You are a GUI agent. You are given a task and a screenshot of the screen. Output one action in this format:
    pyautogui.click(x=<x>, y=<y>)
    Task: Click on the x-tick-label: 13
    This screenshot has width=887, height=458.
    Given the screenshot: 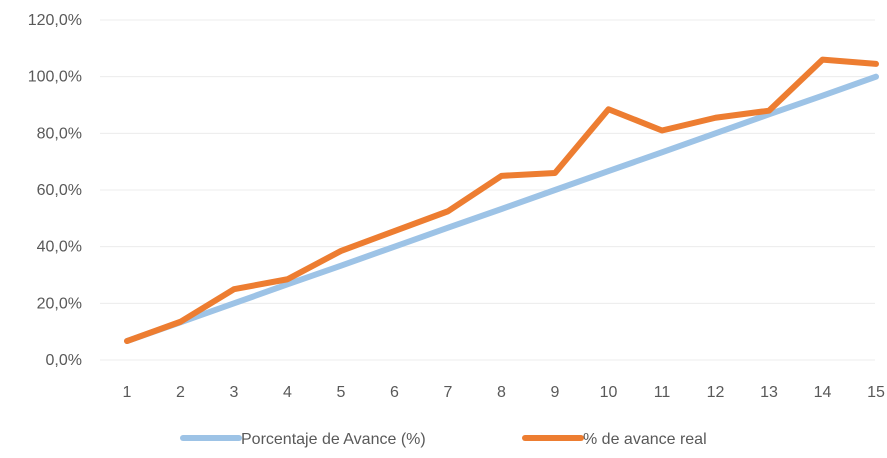 What is the action you would take?
    pyautogui.click(x=769, y=392)
    